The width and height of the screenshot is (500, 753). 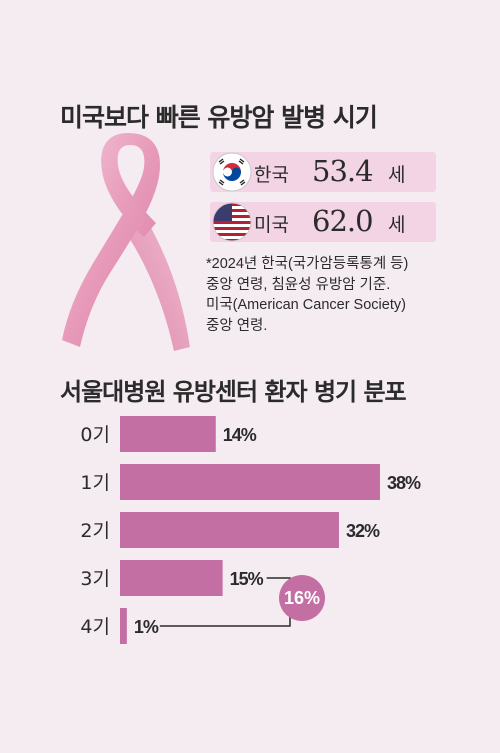 I want to click on annotation-label: 16%, so click(x=302, y=598).